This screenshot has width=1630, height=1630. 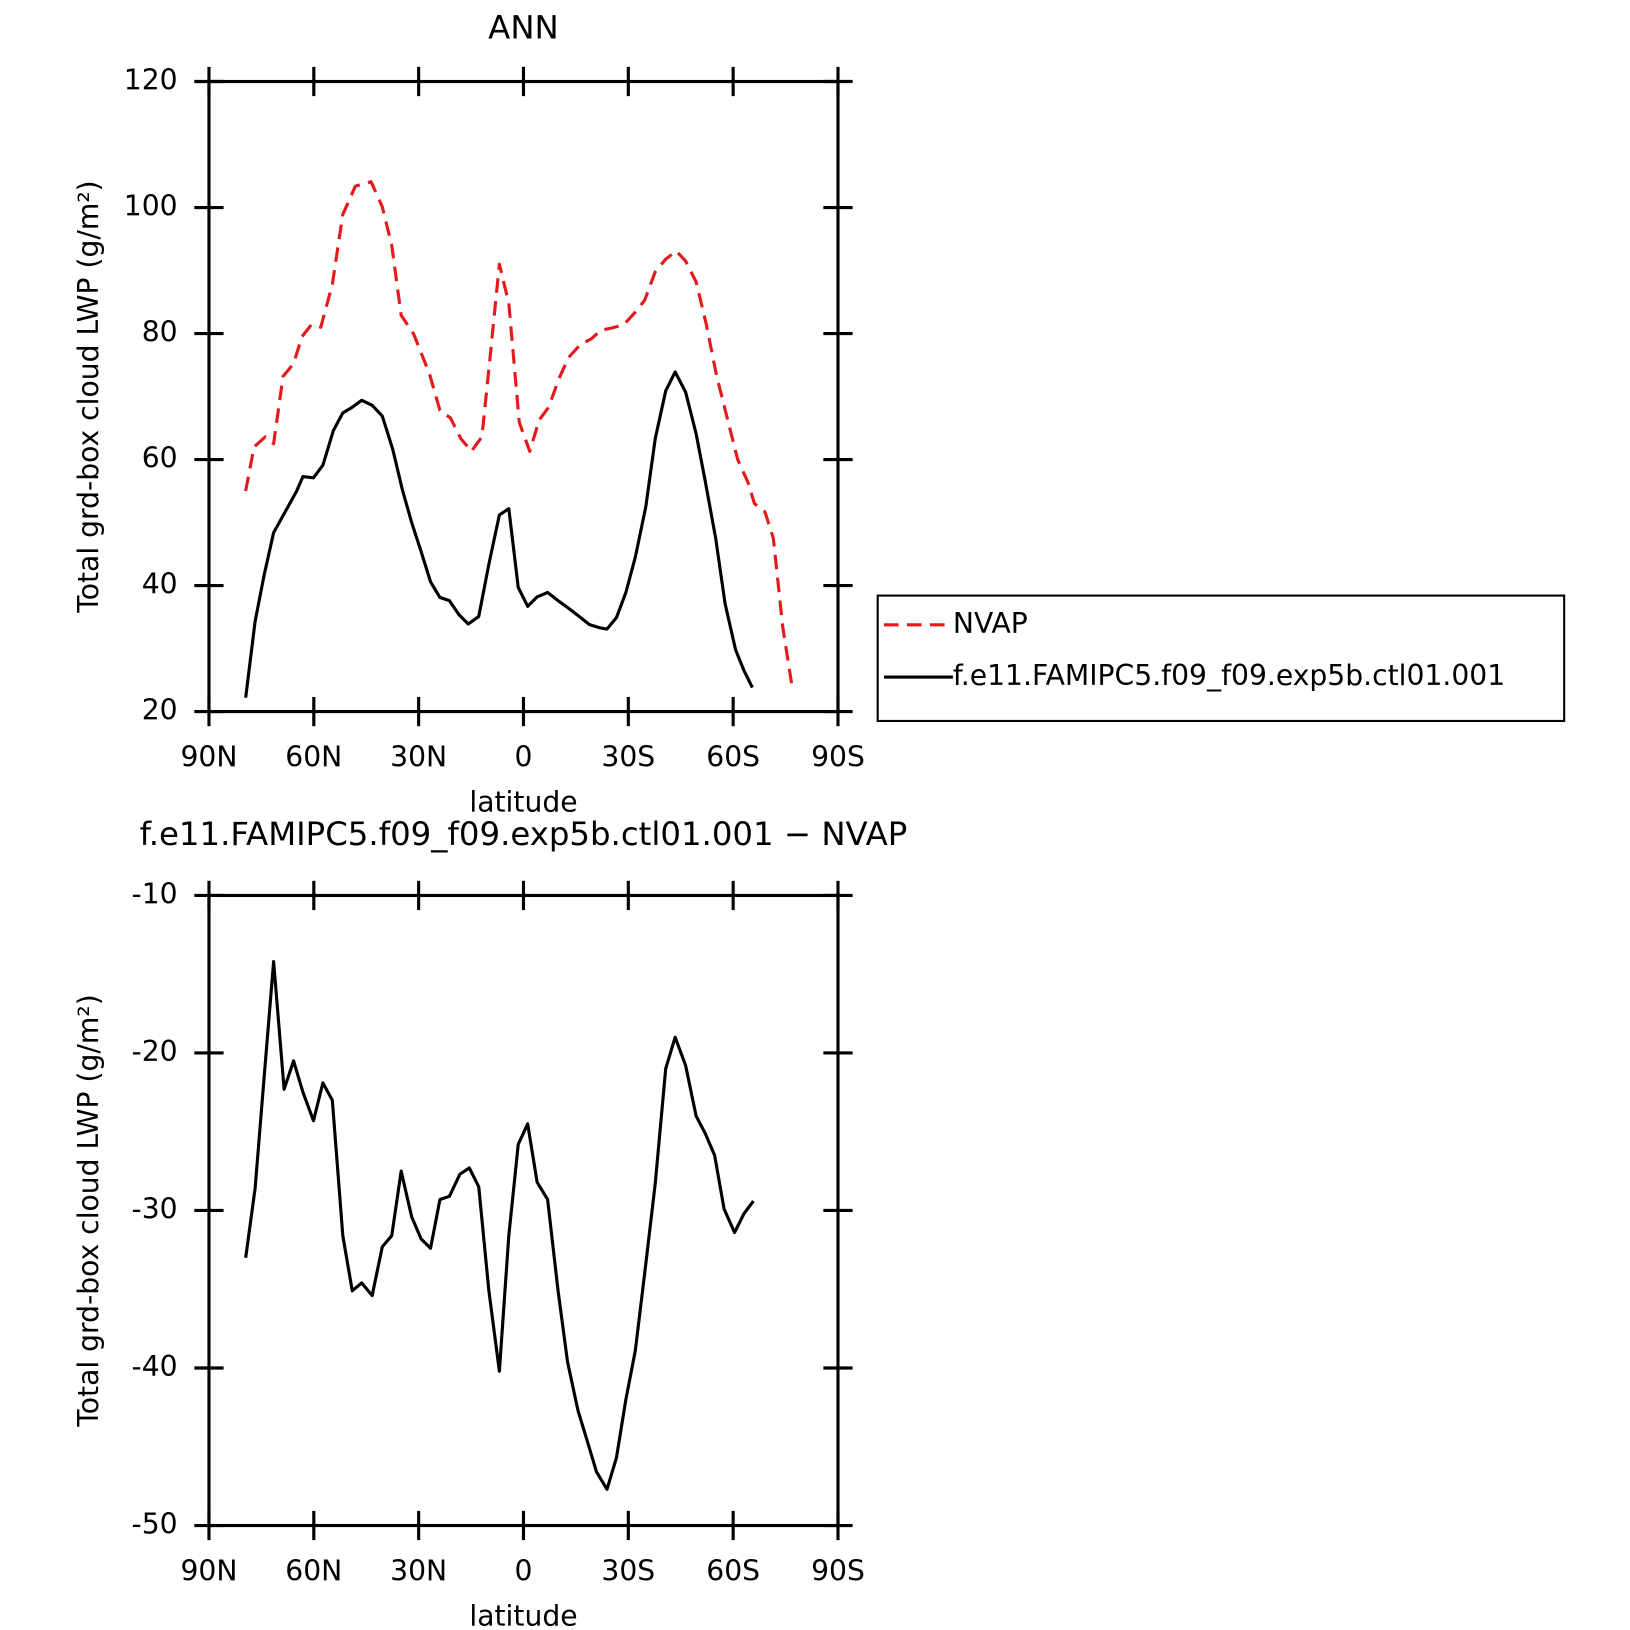 What do you see at coordinates (155, 1366) in the screenshot?
I see `y-tick-label: -40` at bounding box center [155, 1366].